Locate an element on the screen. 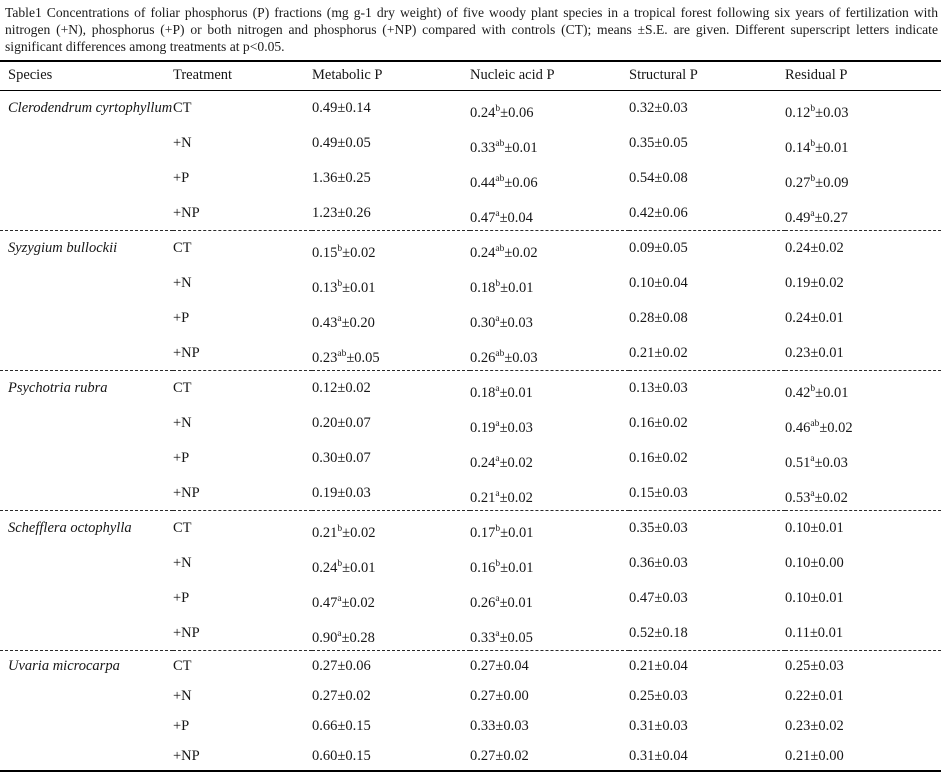 The height and width of the screenshot is (775, 941). value-cell-metabolic-p: 0.47a±0.02 is located at coordinates (343, 602).